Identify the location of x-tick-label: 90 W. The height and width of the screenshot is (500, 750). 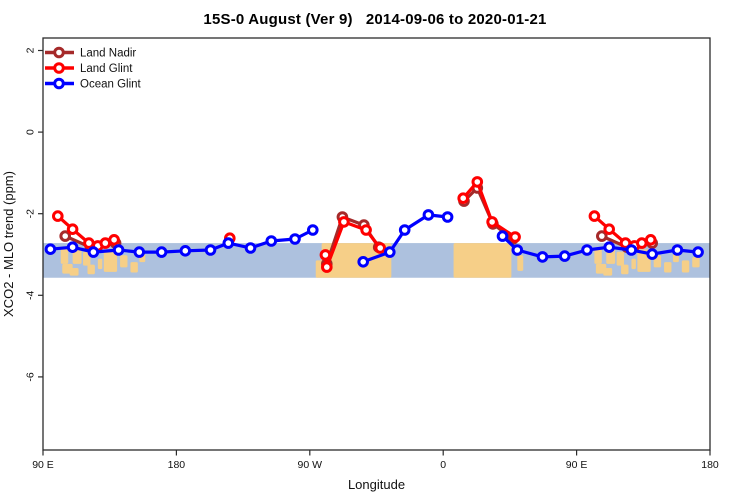
(310, 465).